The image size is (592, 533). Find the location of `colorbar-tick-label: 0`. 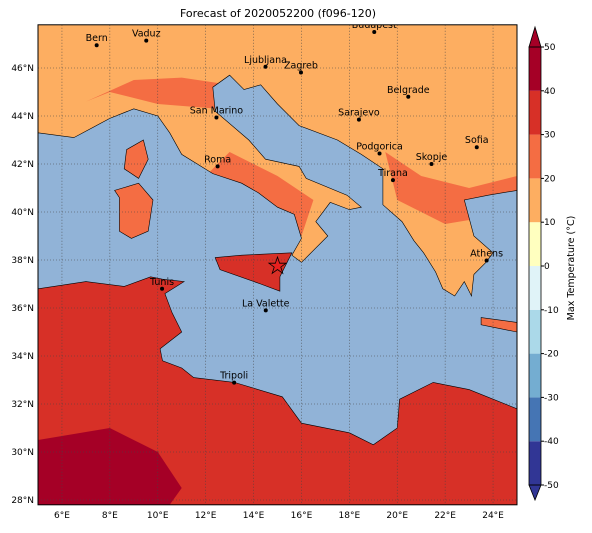

colorbar-tick-label: 0 is located at coordinates (547, 267).